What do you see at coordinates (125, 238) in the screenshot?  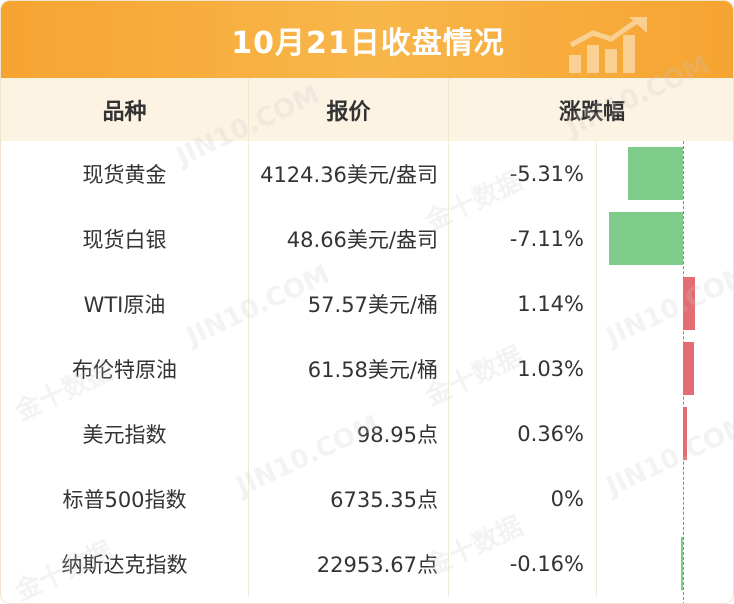 I see `row-name: 现货白银` at bounding box center [125, 238].